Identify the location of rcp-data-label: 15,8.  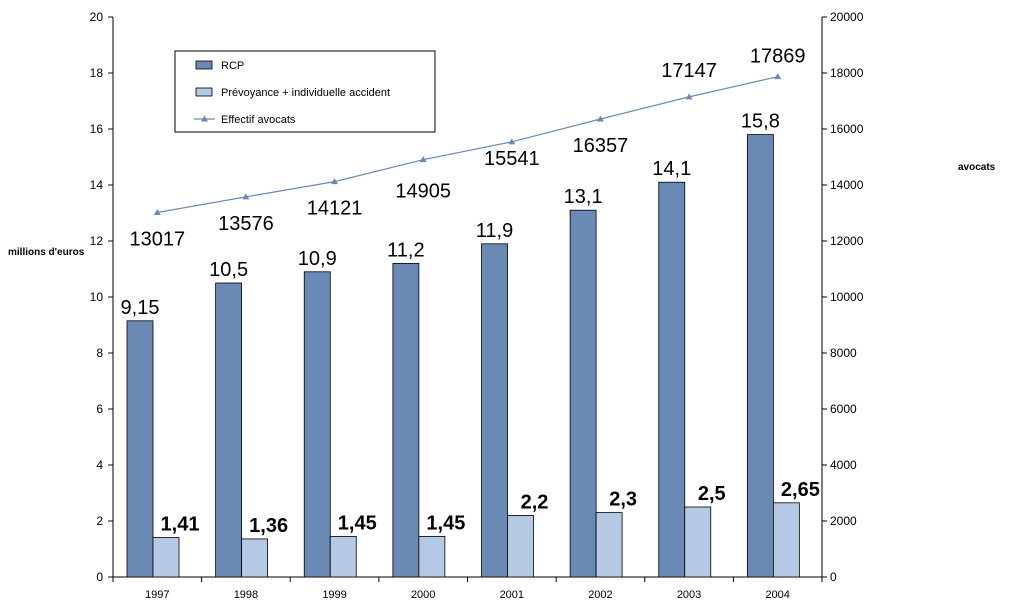
(760, 122).